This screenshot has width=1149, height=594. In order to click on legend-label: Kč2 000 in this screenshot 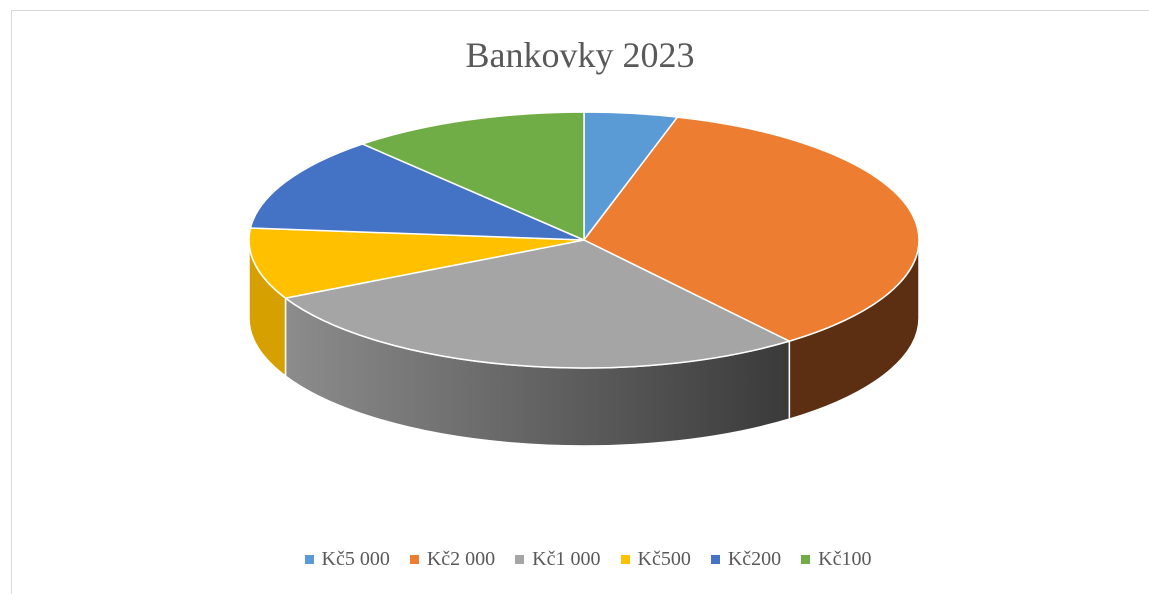, I will do `click(461, 559)`.